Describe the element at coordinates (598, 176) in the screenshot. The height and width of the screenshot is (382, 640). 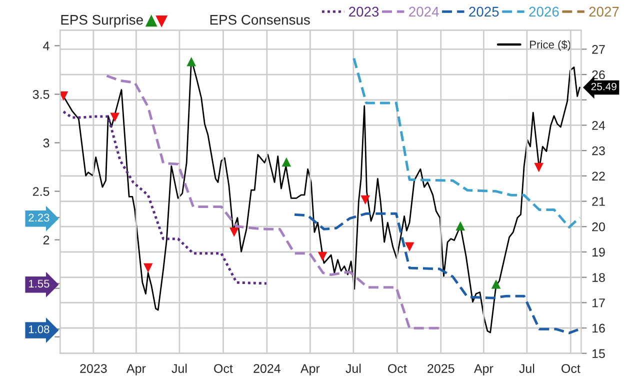
I see `y2-tick-label: 22` at that location.